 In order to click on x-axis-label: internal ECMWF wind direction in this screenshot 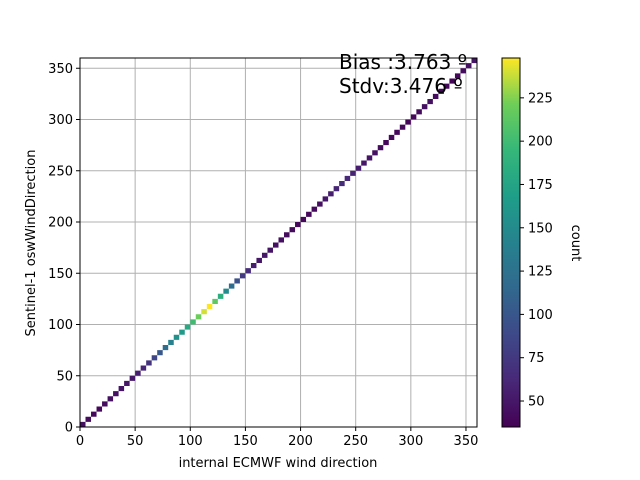, I will do `click(278, 463)`.